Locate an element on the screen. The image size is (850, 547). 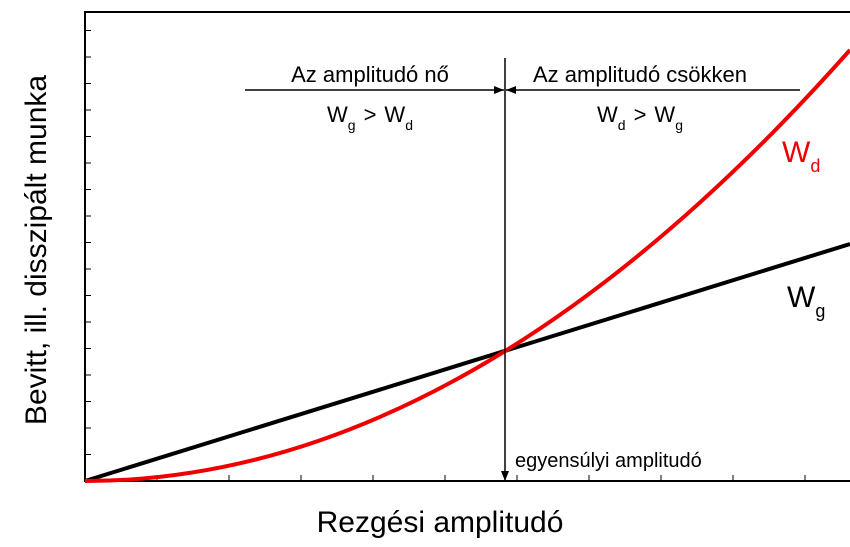
y-axis-label: Bevitt, ill. disszipált munka is located at coordinates (36, 250).